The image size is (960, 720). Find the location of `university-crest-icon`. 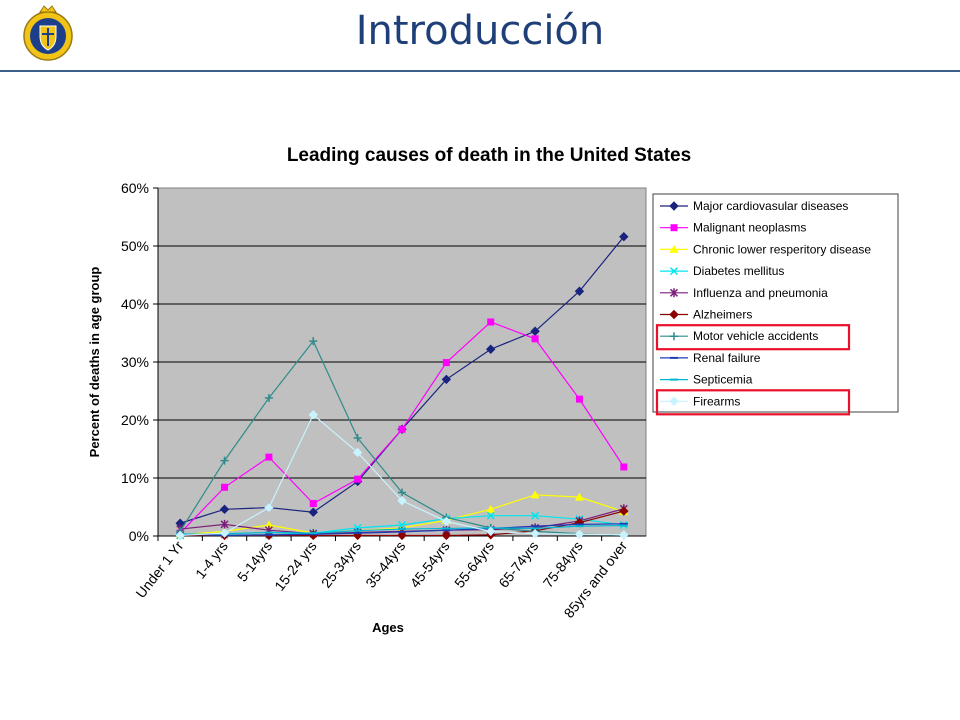

university-crest-icon is located at coordinates (48, 33).